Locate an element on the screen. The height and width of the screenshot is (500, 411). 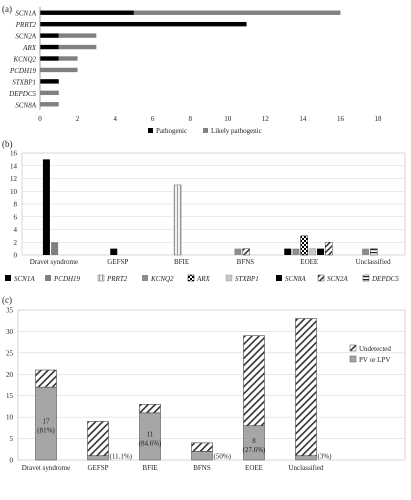
bar-pathogenic-scn1a is located at coordinates (87, 12).